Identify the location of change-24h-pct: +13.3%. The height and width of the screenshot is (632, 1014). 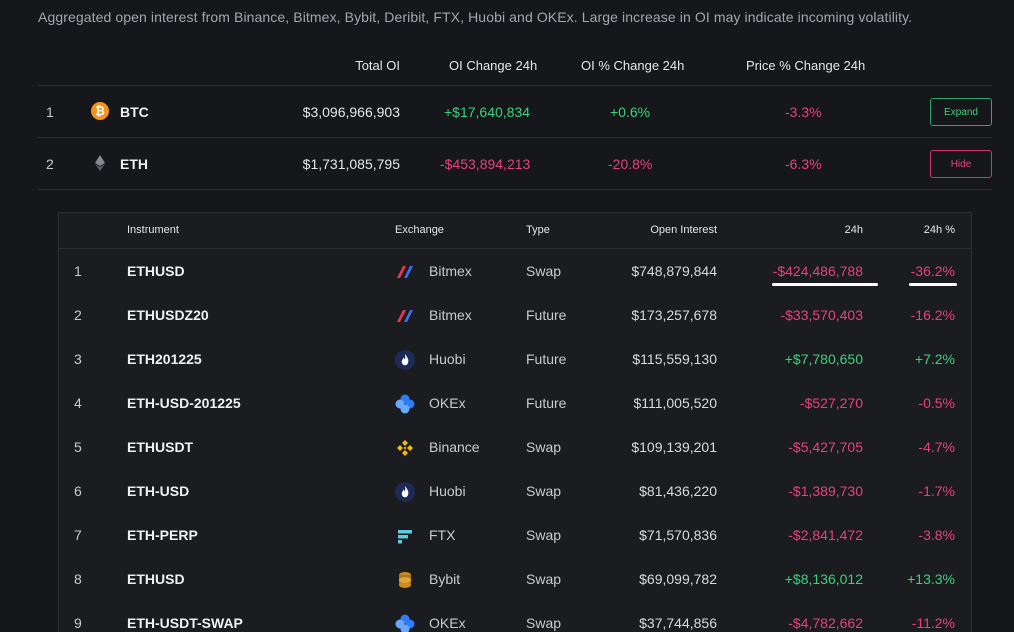
(931, 579).